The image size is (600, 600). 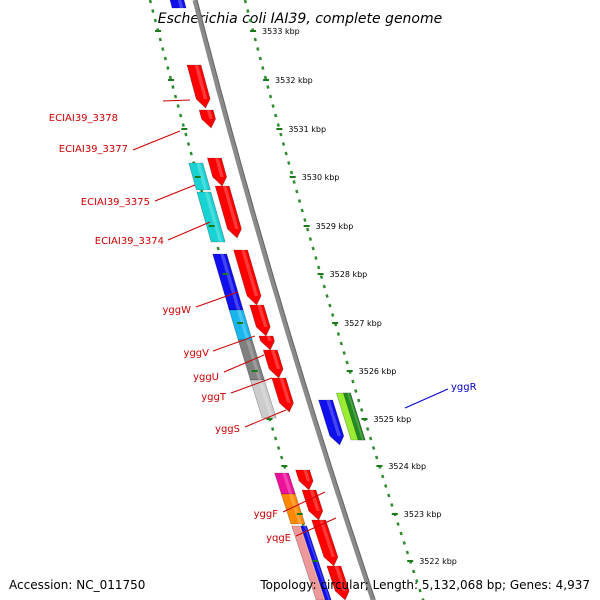 What do you see at coordinates (269, 338) in the screenshot?
I see `gene-yggU-shade` at bounding box center [269, 338].